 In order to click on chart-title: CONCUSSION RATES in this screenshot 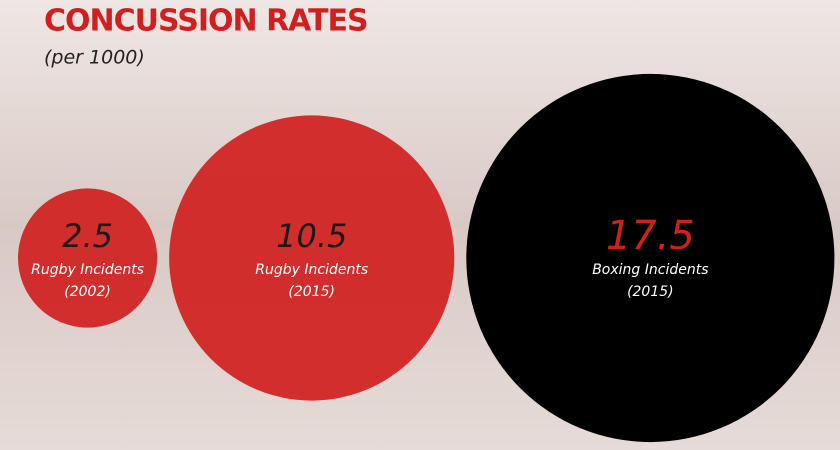, I will do `click(206, 21)`.